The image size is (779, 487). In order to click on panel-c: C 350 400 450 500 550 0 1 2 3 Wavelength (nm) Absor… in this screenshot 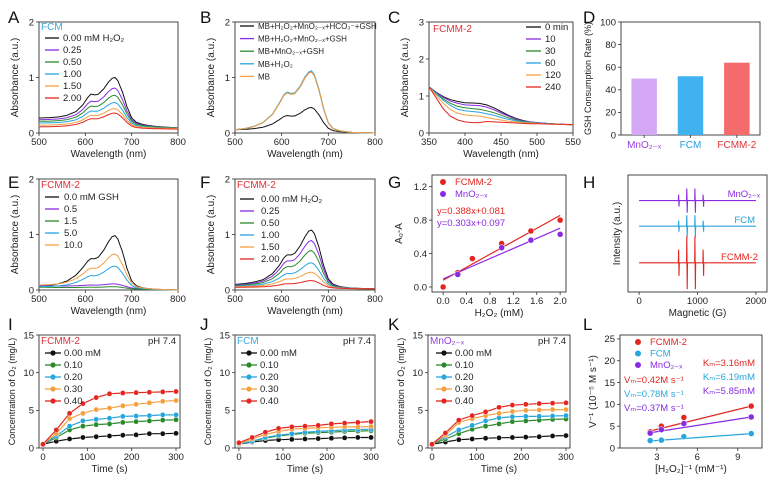, I will do `click(484, 84)`.